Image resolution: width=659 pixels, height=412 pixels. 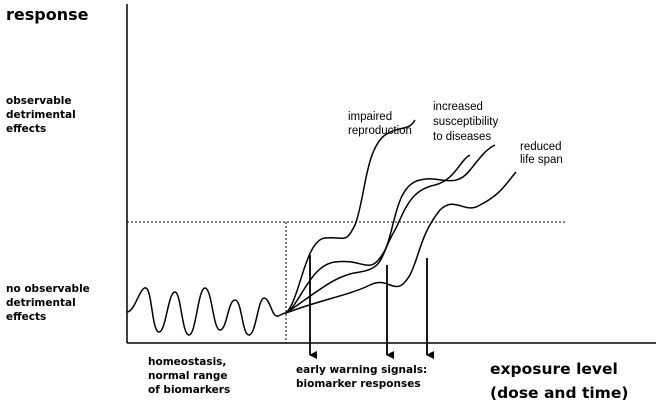 I want to click on curve-label: reduced, so click(x=541, y=147).